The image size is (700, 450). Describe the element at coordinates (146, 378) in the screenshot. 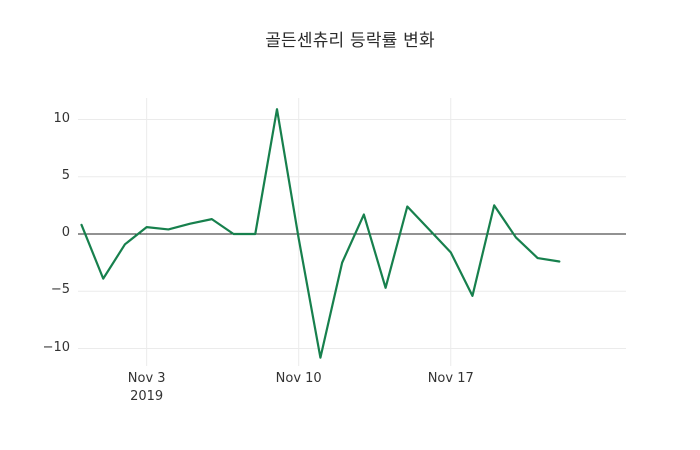

I see `x-axis-tick-label-text: Nov 3` at that location.